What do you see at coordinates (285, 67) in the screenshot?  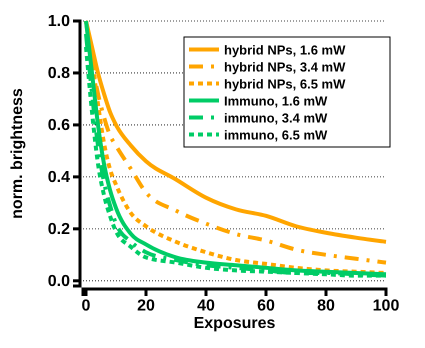 I see `legend-label: hybrid NPs, 3.4 mW` at bounding box center [285, 67].